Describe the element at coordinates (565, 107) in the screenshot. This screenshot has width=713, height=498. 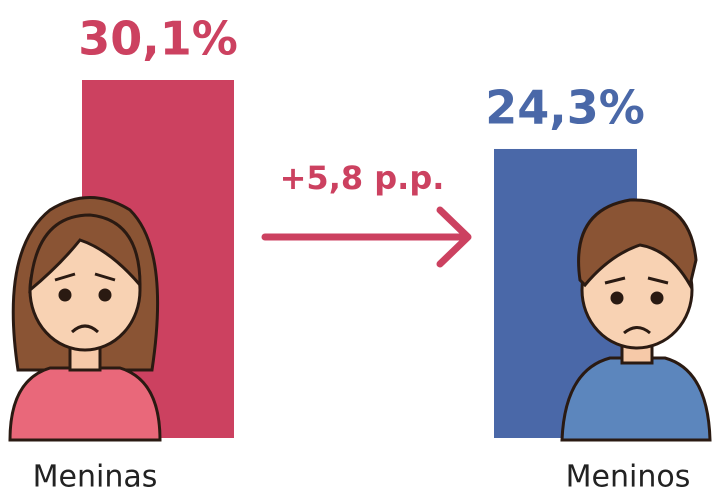
I see `value-label: 24,3%` at that location.